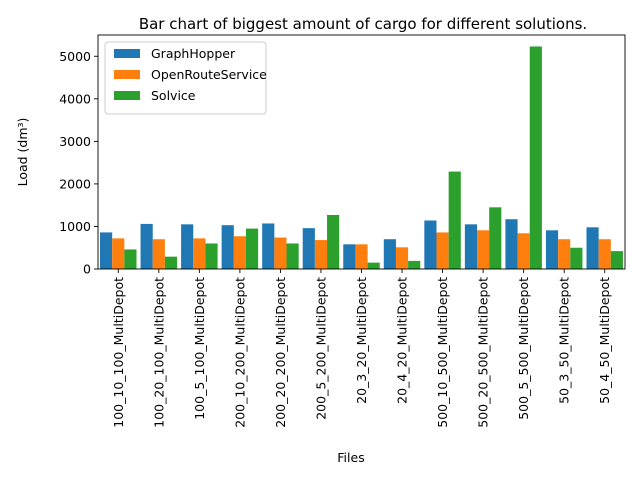  What do you see at coordinates (127, 53) in the screenshot?
I see `legend-swatch-graphhopper` at bounding box center [127, 53].